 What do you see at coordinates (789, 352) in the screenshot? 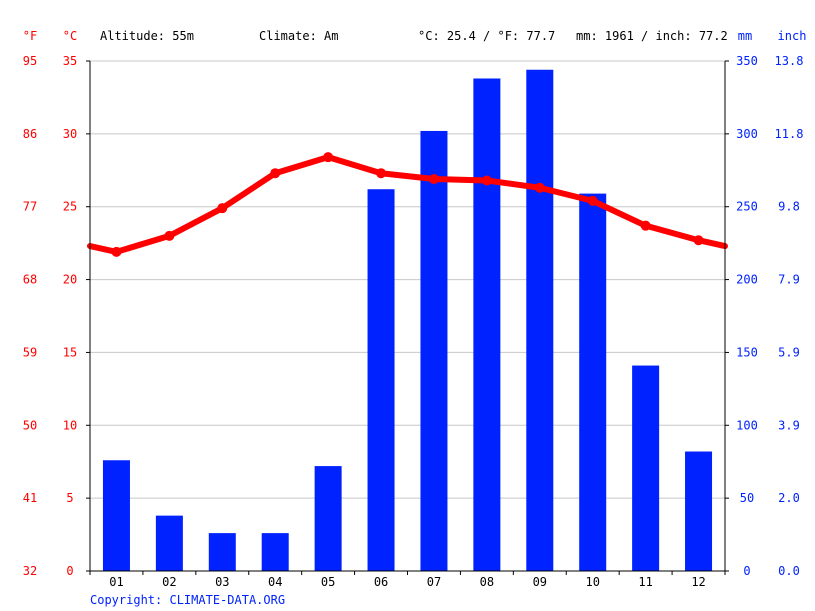
I see `inch-tick-label: 5.9` at bounding box center [789, 352].